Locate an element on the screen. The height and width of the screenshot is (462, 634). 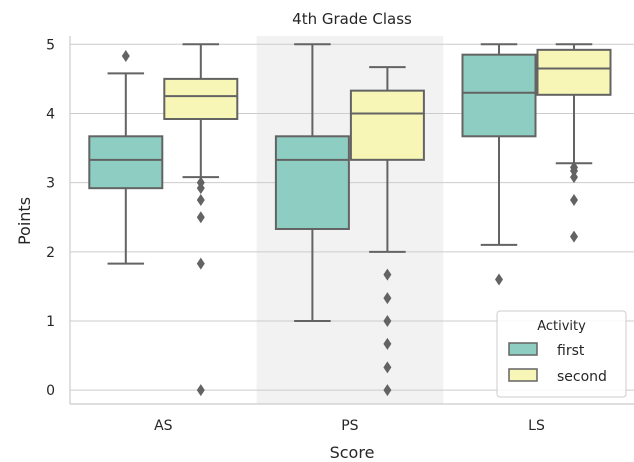
y-tick-label: 3 is located at coordinates (50, 184).